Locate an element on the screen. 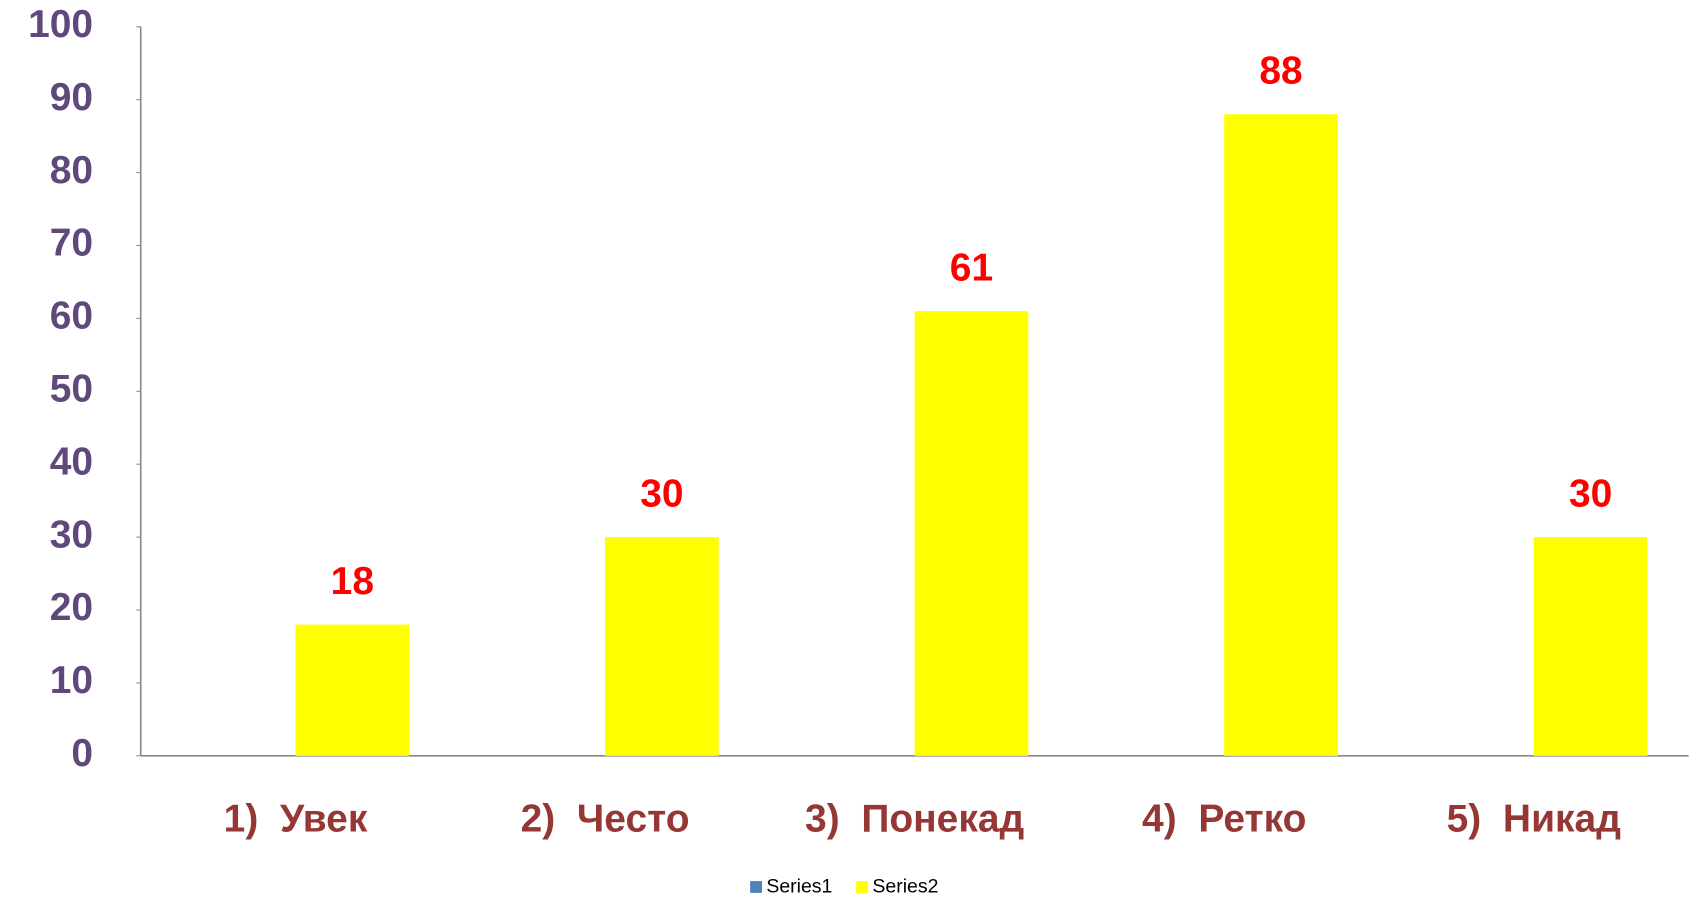 The width and height of the screenshot is (1694, 915). x-tick-label: 1) Увек is located at coordinates (296, 819).